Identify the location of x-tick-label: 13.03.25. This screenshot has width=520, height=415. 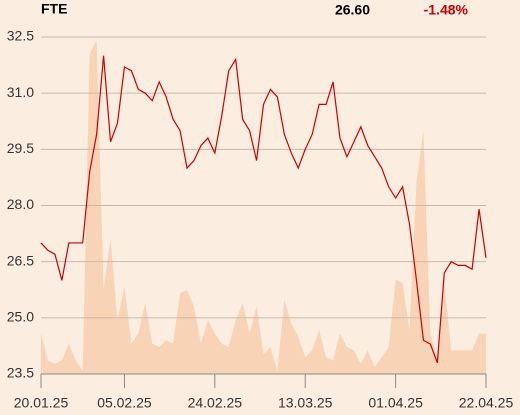
(305, 403).